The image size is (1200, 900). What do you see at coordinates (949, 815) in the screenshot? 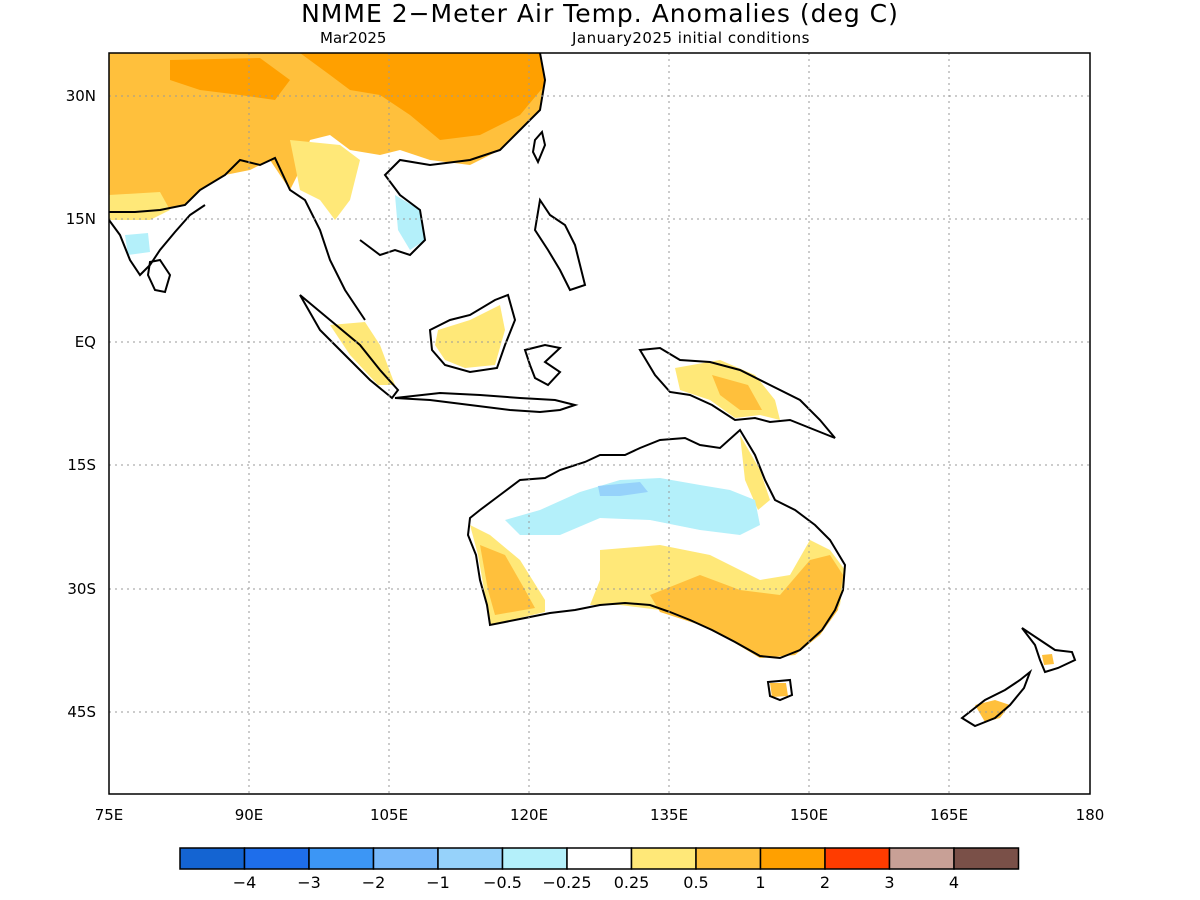
I see `lon-tick-label: 165E` at bounding box center [949, 815].